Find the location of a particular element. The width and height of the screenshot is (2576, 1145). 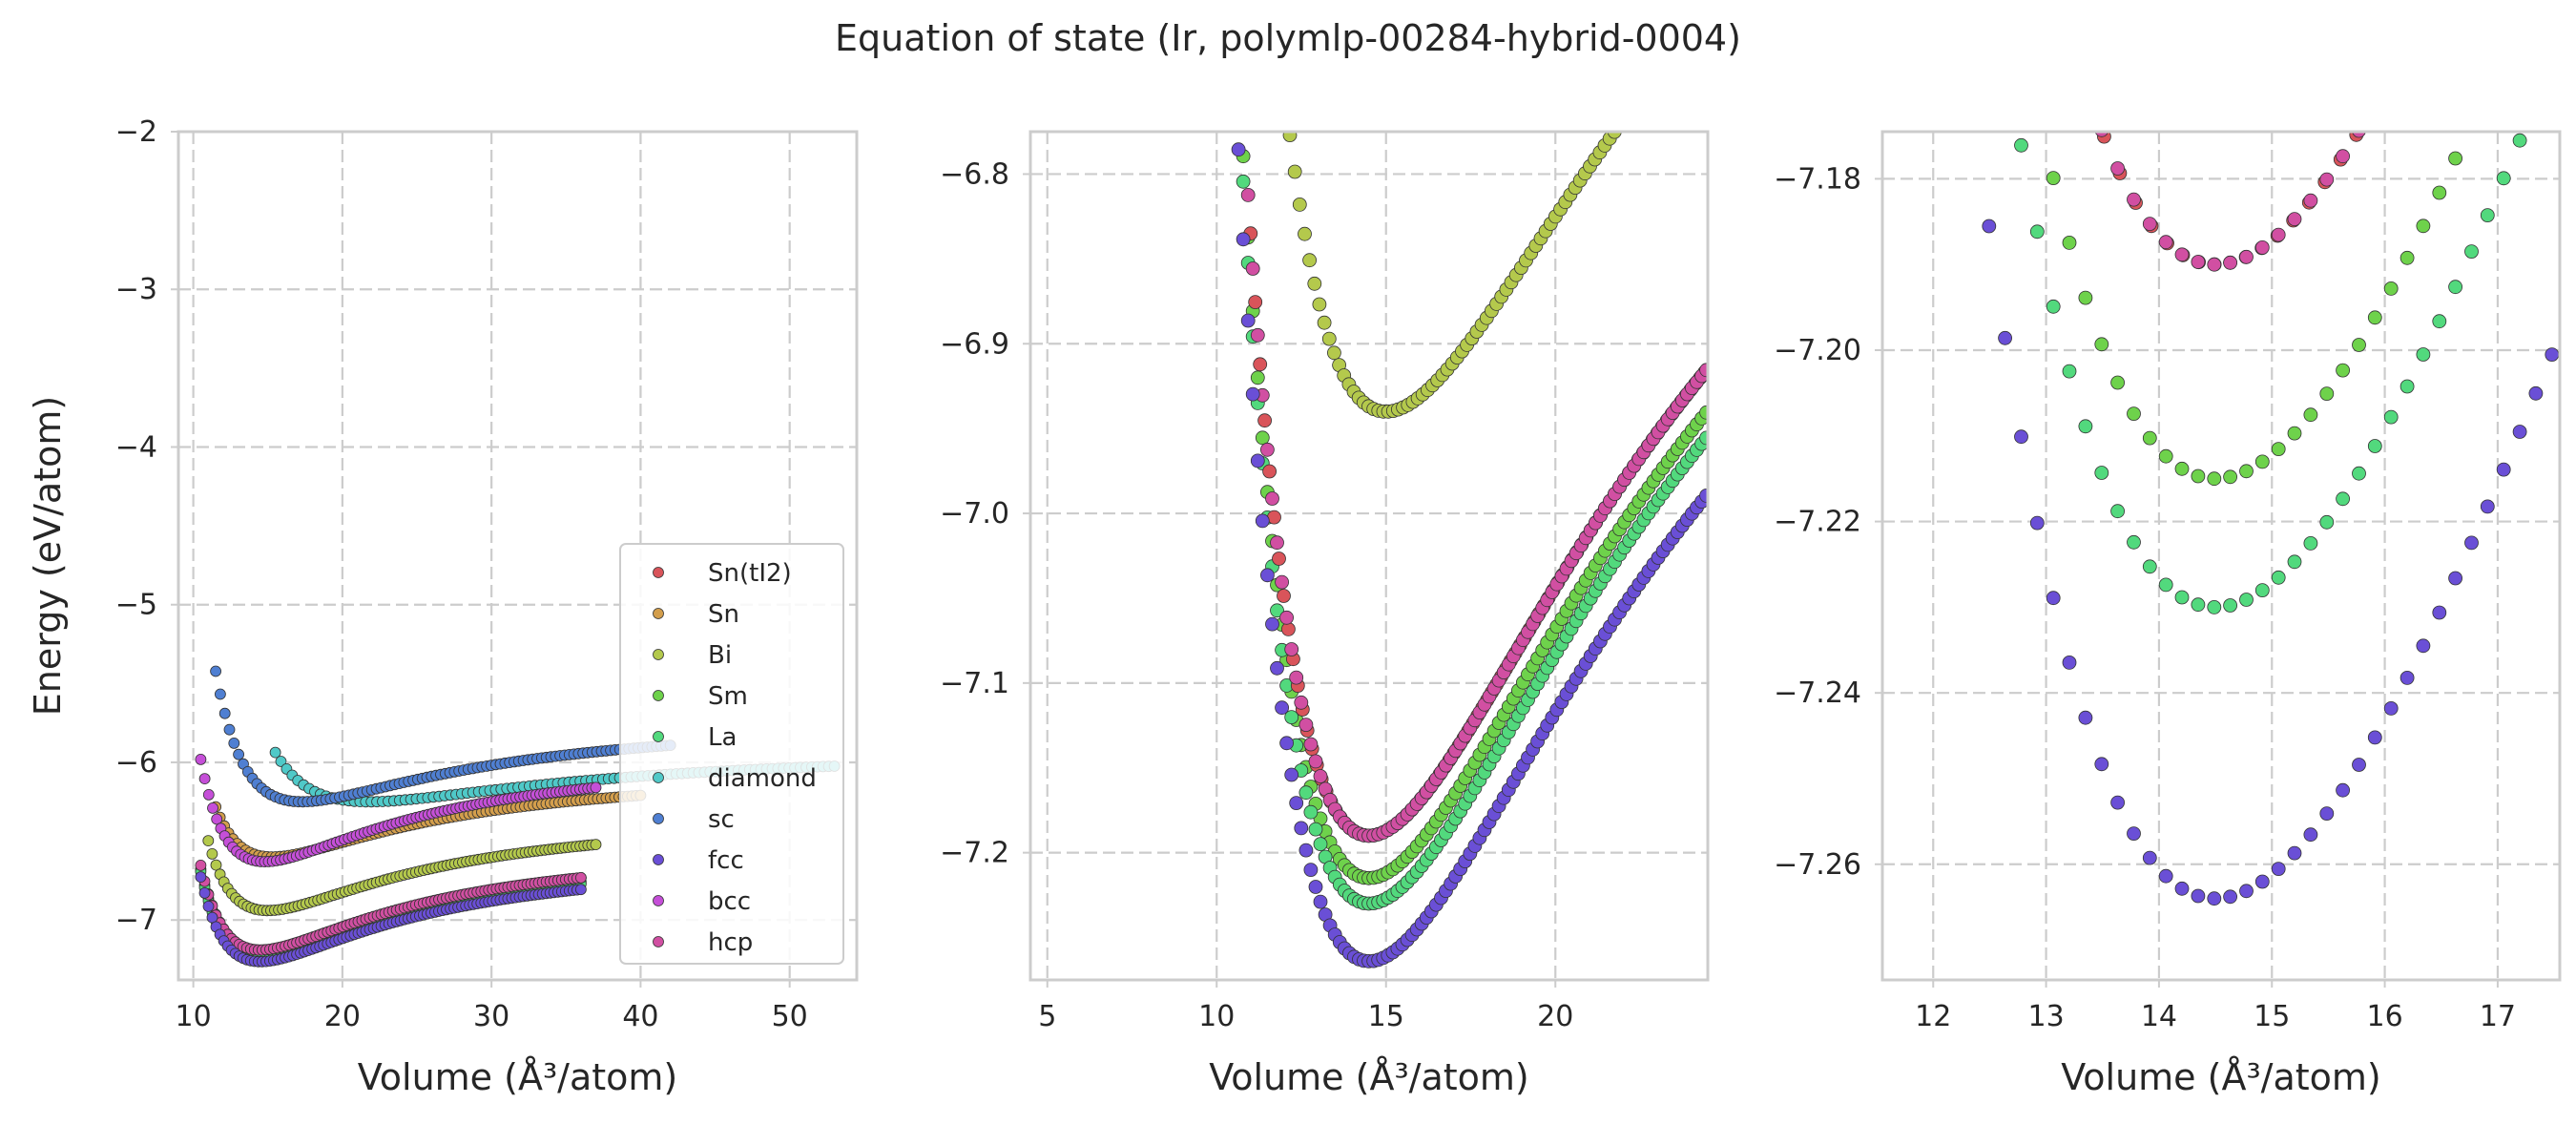

y-tick-label: −7.22 is located at coordinates (1817, 522).